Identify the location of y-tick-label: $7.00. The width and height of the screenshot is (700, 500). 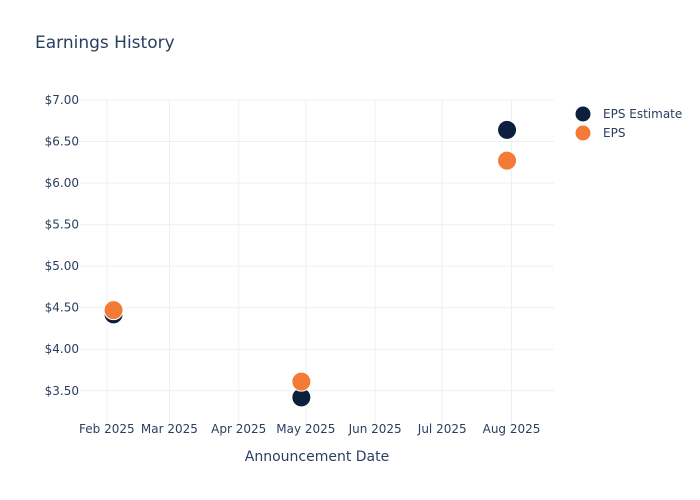
(62, 100).